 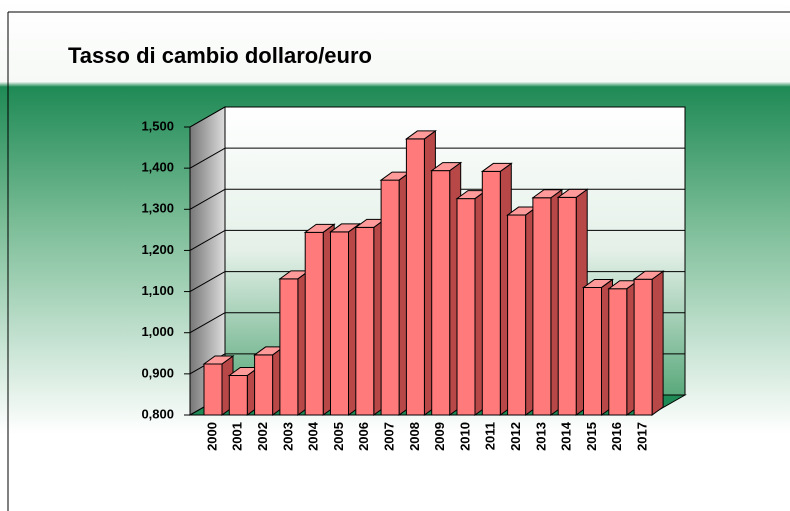 What do you see at coordinates (262, 436) in the screenshot?
I see `x-tick-label: 2002` at bounding box center [262, 436].